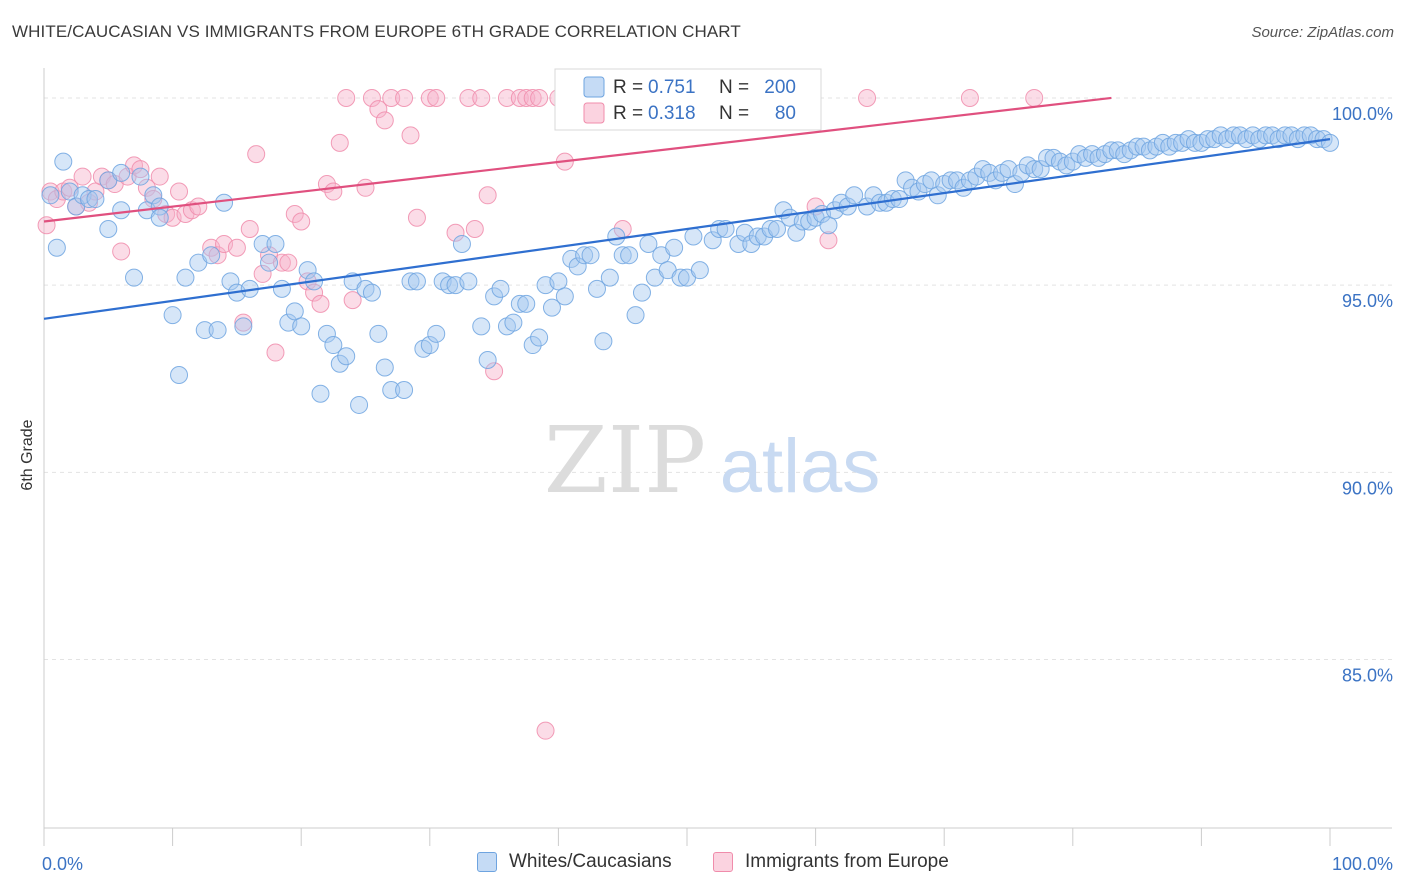 Image resolution: width=1406 pixels, height=892 pixels. I want to click on legend-n-label-1: N =, so click(734, 113).